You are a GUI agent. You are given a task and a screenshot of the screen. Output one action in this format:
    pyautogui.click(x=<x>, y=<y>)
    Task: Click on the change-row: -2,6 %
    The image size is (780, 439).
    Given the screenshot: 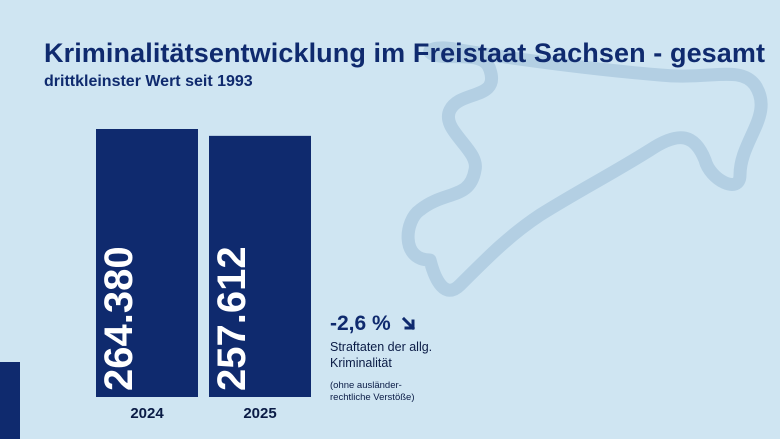 What is the action you would take?
    pyautogui.click(x=405, y=324)
    